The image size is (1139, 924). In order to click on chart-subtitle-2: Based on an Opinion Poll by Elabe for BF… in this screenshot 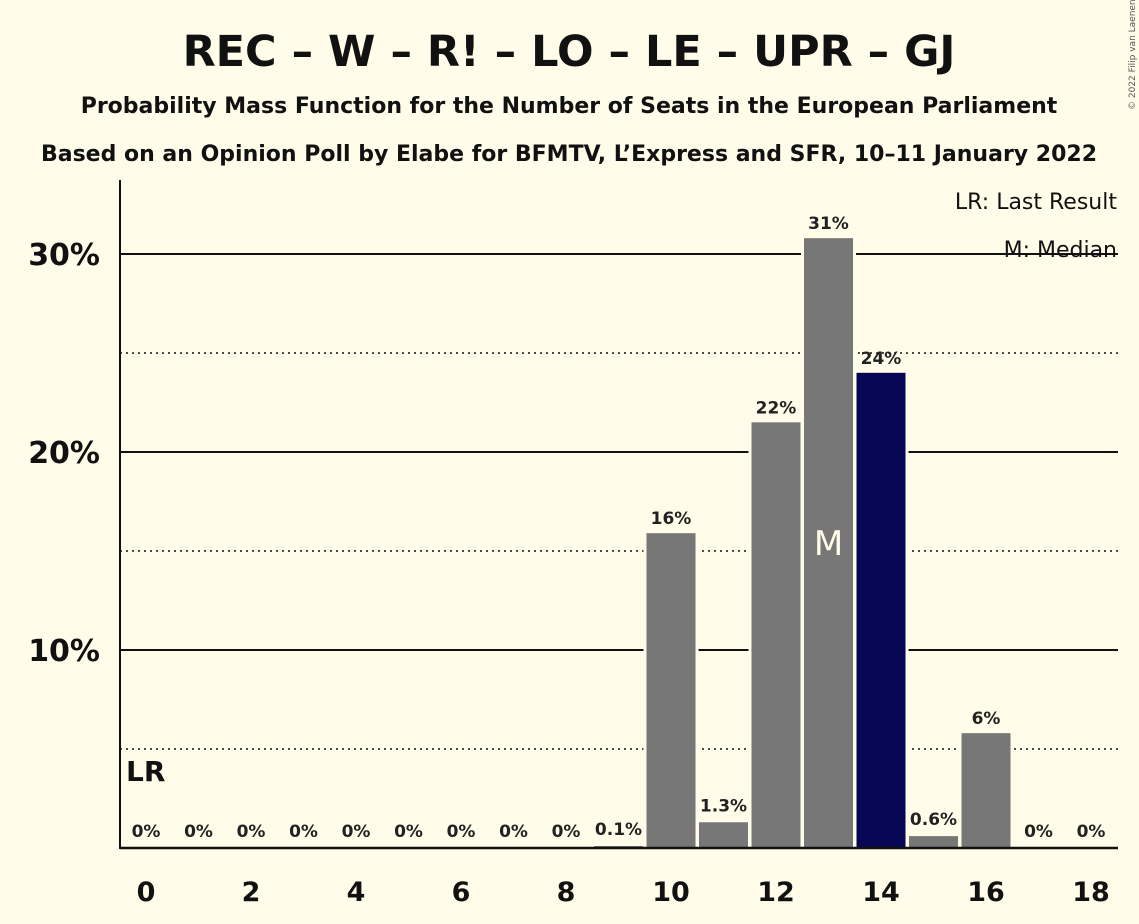, I will do `click(569, 154)`.